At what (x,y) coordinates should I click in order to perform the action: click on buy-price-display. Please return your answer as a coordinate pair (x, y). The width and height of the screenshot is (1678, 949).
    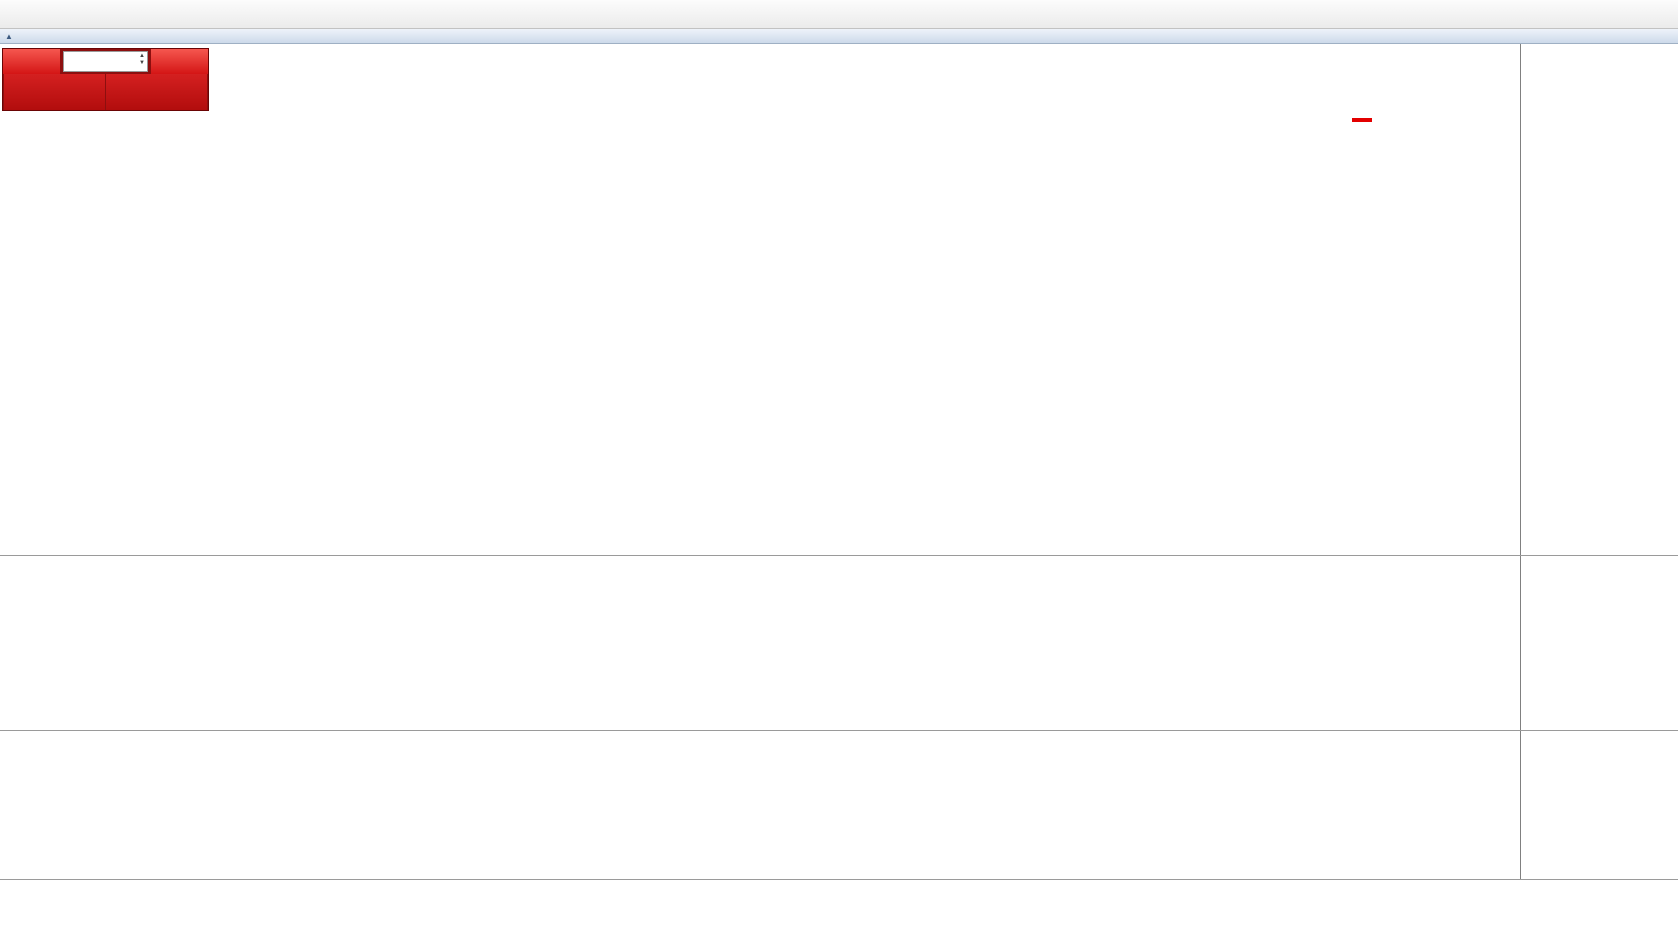
    Looking at the image, I should click on (156, 92).